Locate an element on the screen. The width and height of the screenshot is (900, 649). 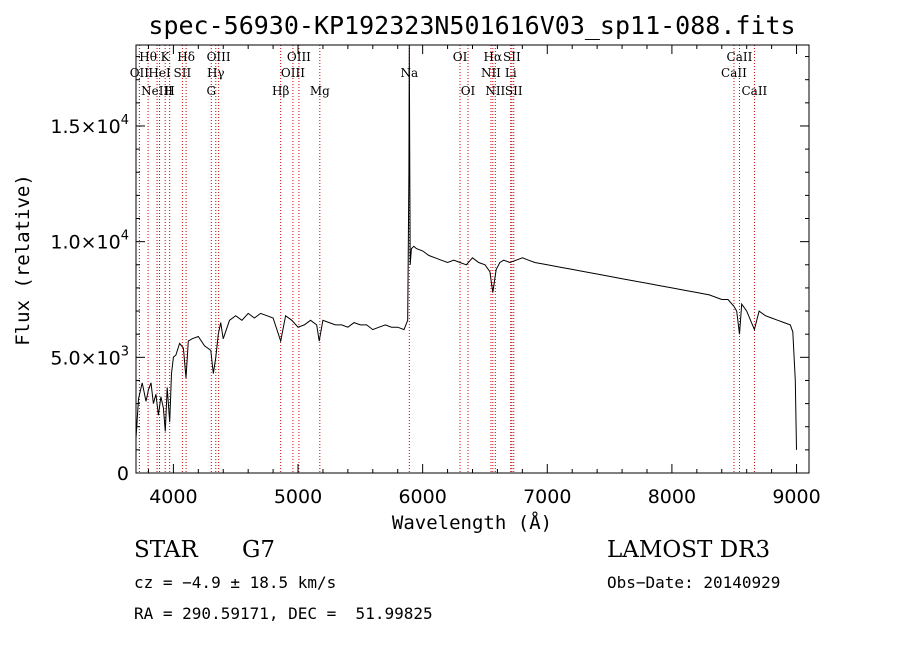
emission-line-label-9: Hγ is located at coordinates (216, 73).